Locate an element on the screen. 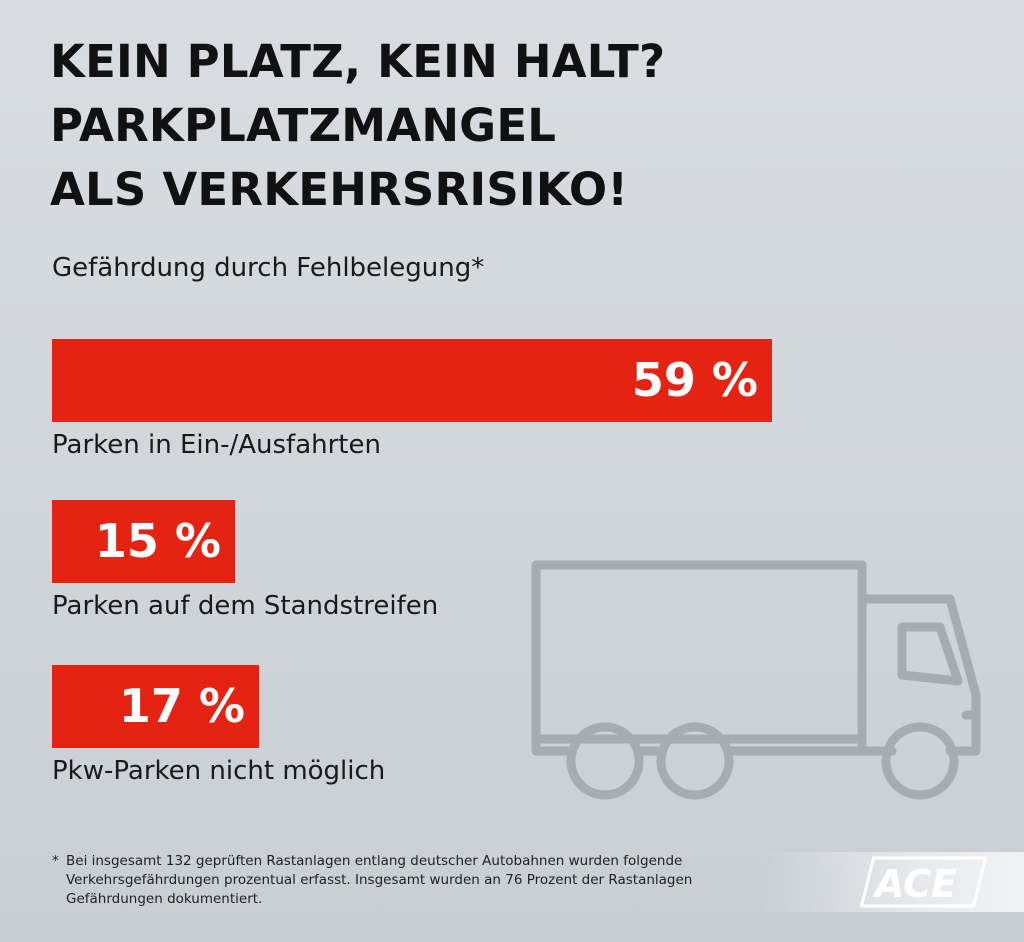  bar-value-label-3: 17 % is located at coordinates (181, 706).